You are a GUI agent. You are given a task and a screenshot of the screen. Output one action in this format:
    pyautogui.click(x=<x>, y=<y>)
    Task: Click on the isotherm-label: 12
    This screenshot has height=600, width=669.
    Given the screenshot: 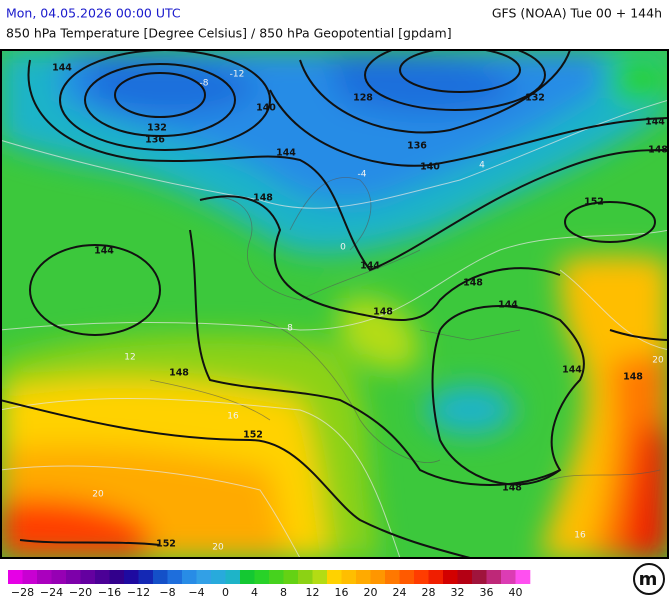 What is the action you would take?
    pyautogui.click(x=129, y=358)
    